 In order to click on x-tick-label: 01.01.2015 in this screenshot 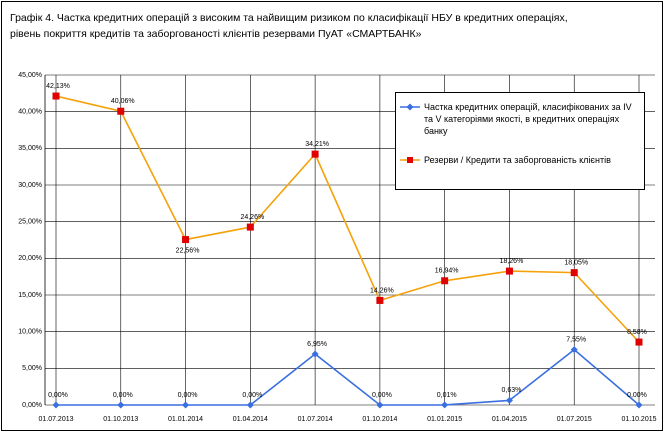, I will do `click(444, 419)`.